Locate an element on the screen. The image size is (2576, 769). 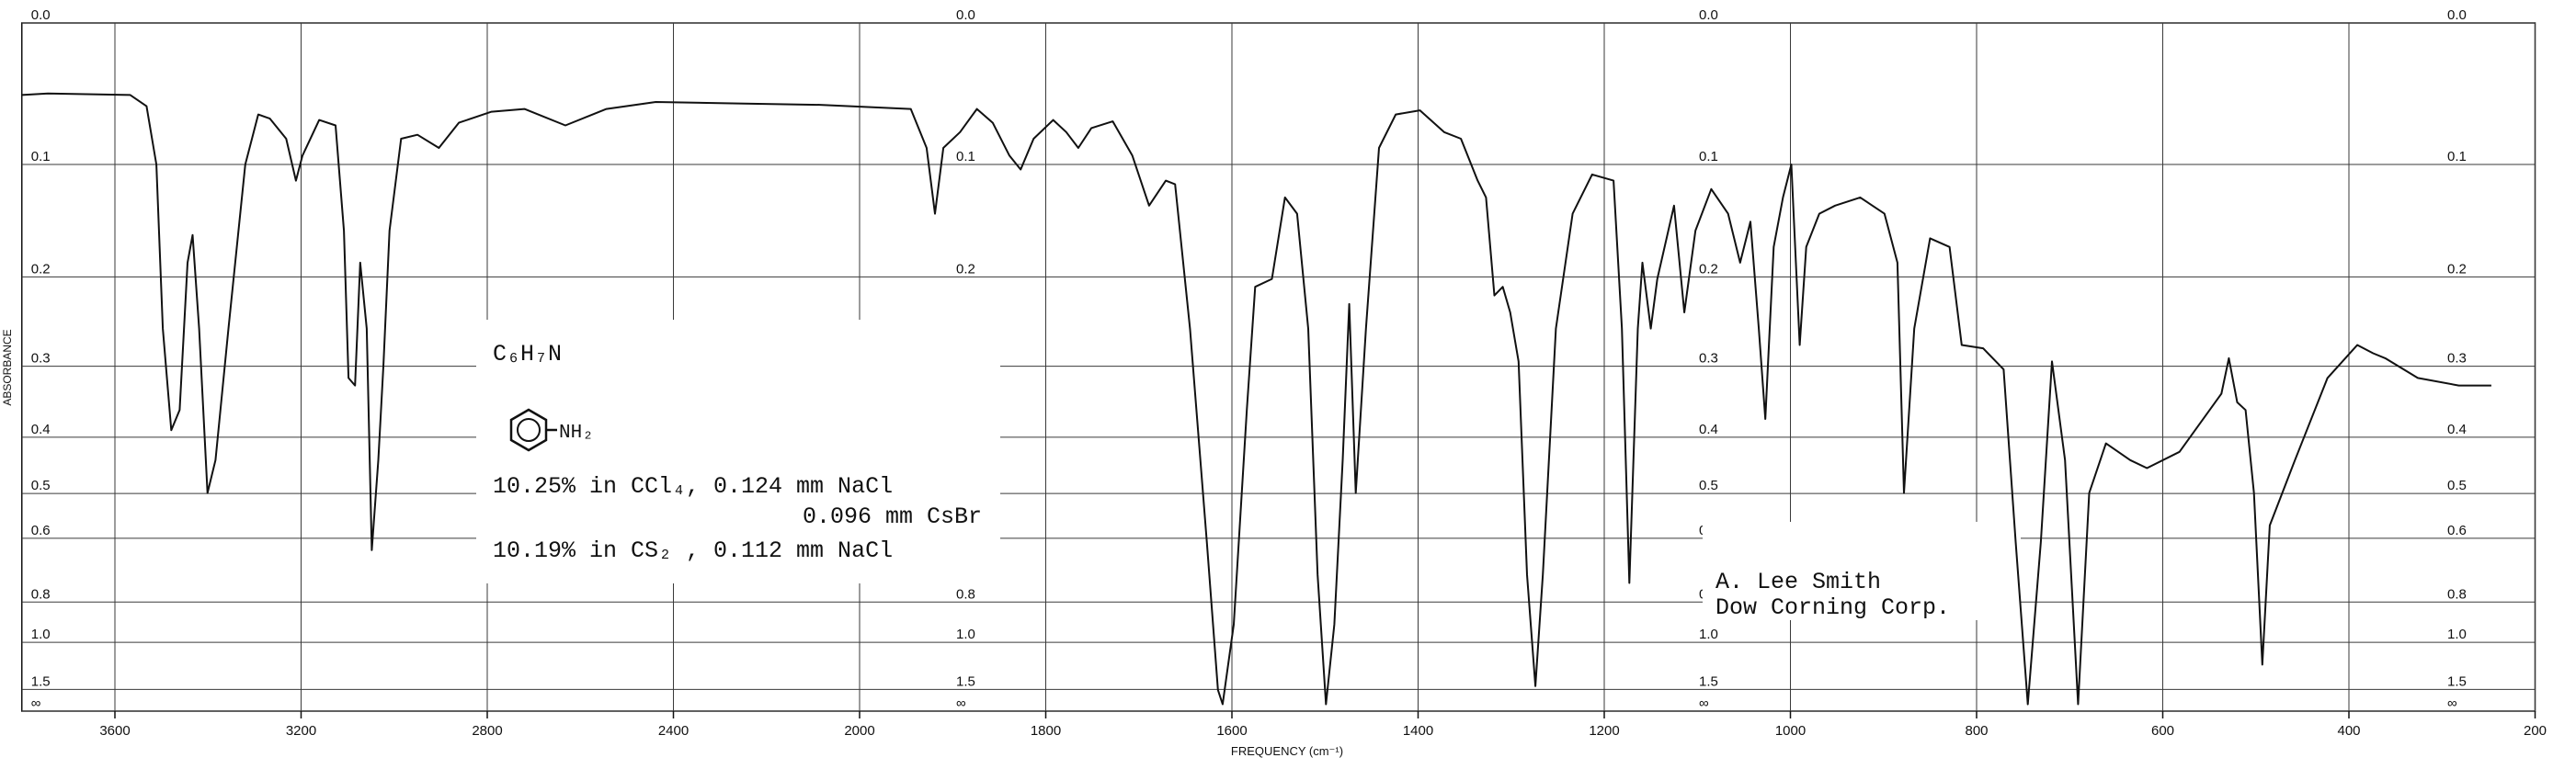
x-tick-label: 1000 is located at coordinates (1790, 731).